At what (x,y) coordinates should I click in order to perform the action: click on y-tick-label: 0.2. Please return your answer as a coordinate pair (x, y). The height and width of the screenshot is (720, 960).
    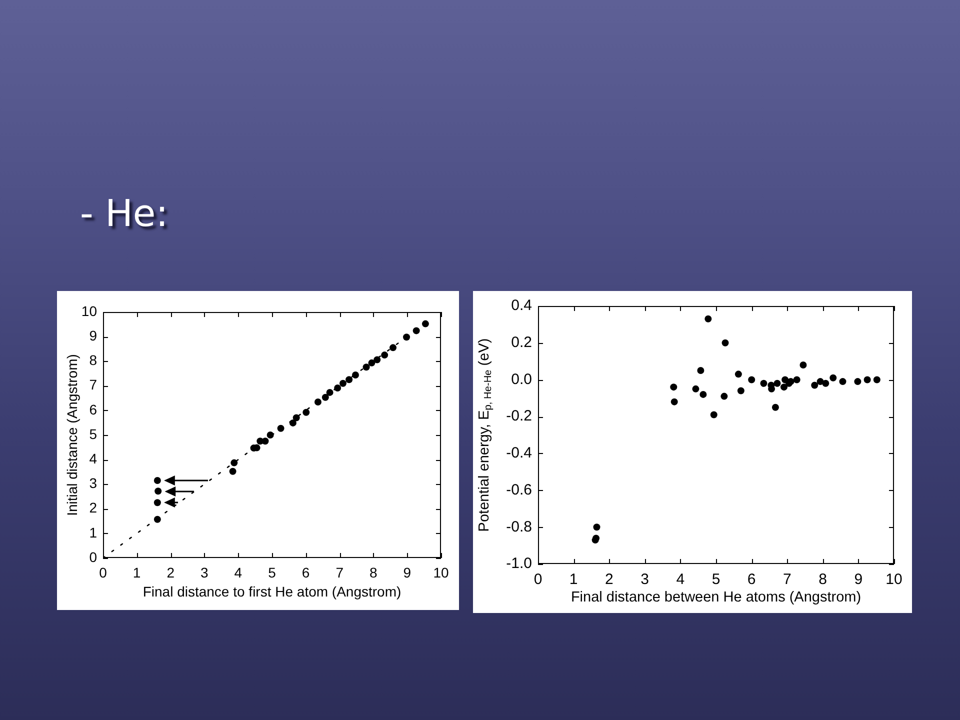
    Looking at the image, I should click on (521, 342).